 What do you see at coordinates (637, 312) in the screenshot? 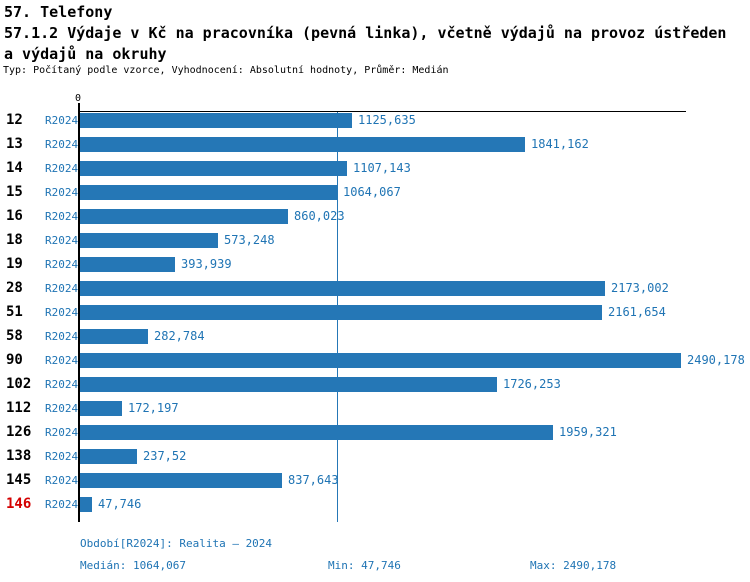
I see `bar-value-label: 2161,654` at bounding box center [637, 312].